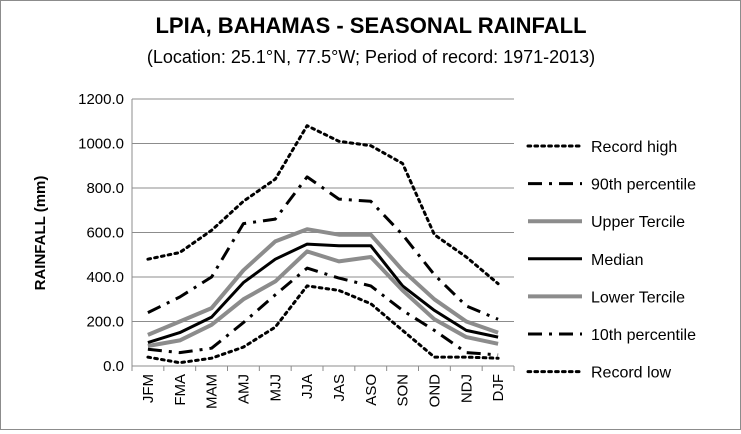  I want to click on y-tick-label: 200.0, so click(105, 322).